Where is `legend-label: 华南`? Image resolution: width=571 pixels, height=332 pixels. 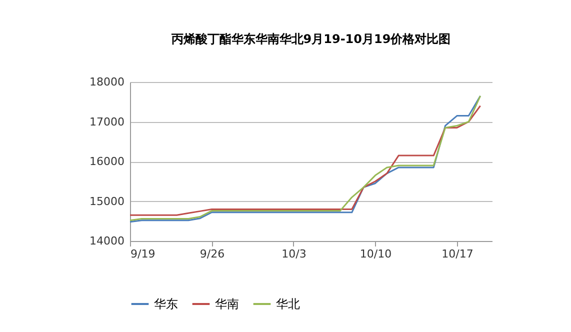 legend-label: 华南 is located at coordinates (227, 304).